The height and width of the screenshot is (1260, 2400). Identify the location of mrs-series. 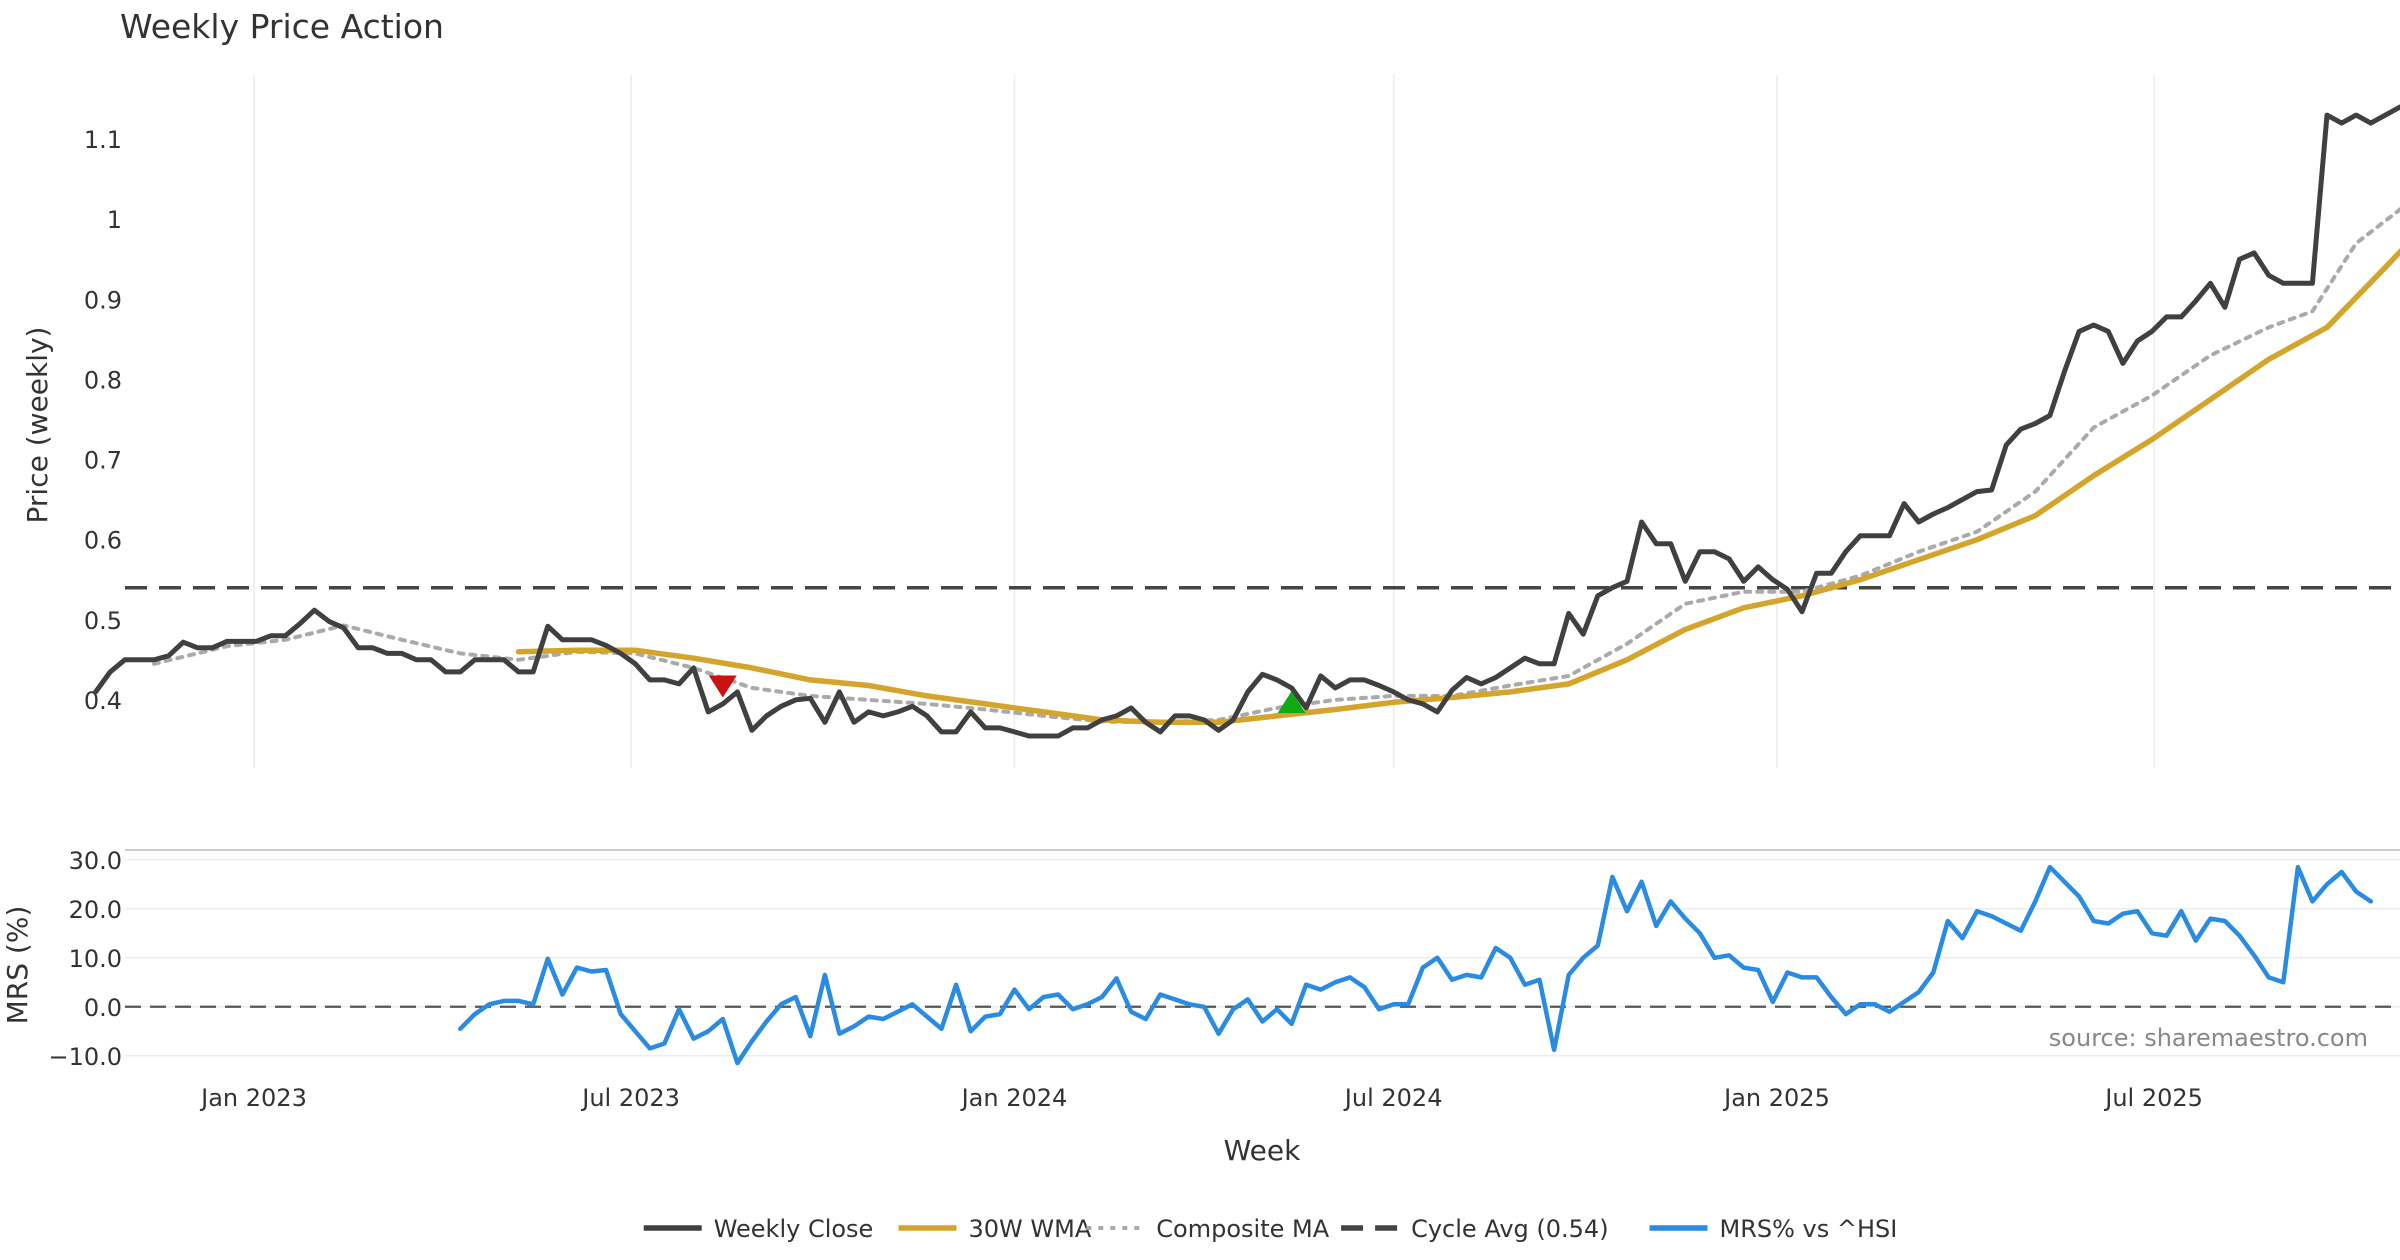
(1416, 965).